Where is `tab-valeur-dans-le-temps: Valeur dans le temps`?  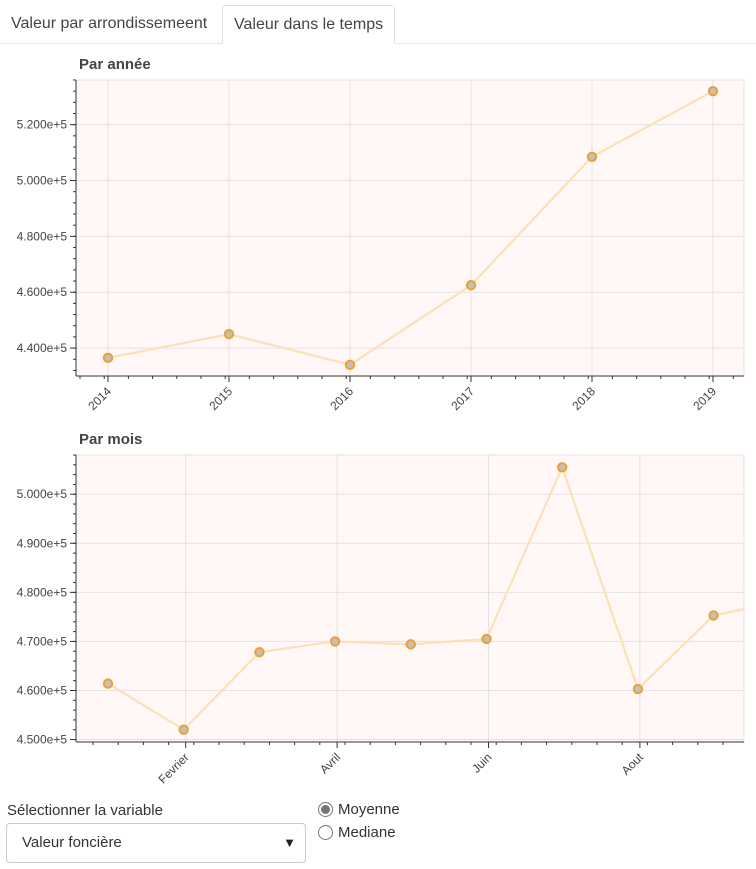 tab-valeur-dans-le-temps: Valeur dans le temps is located at coordinates (309, 24).